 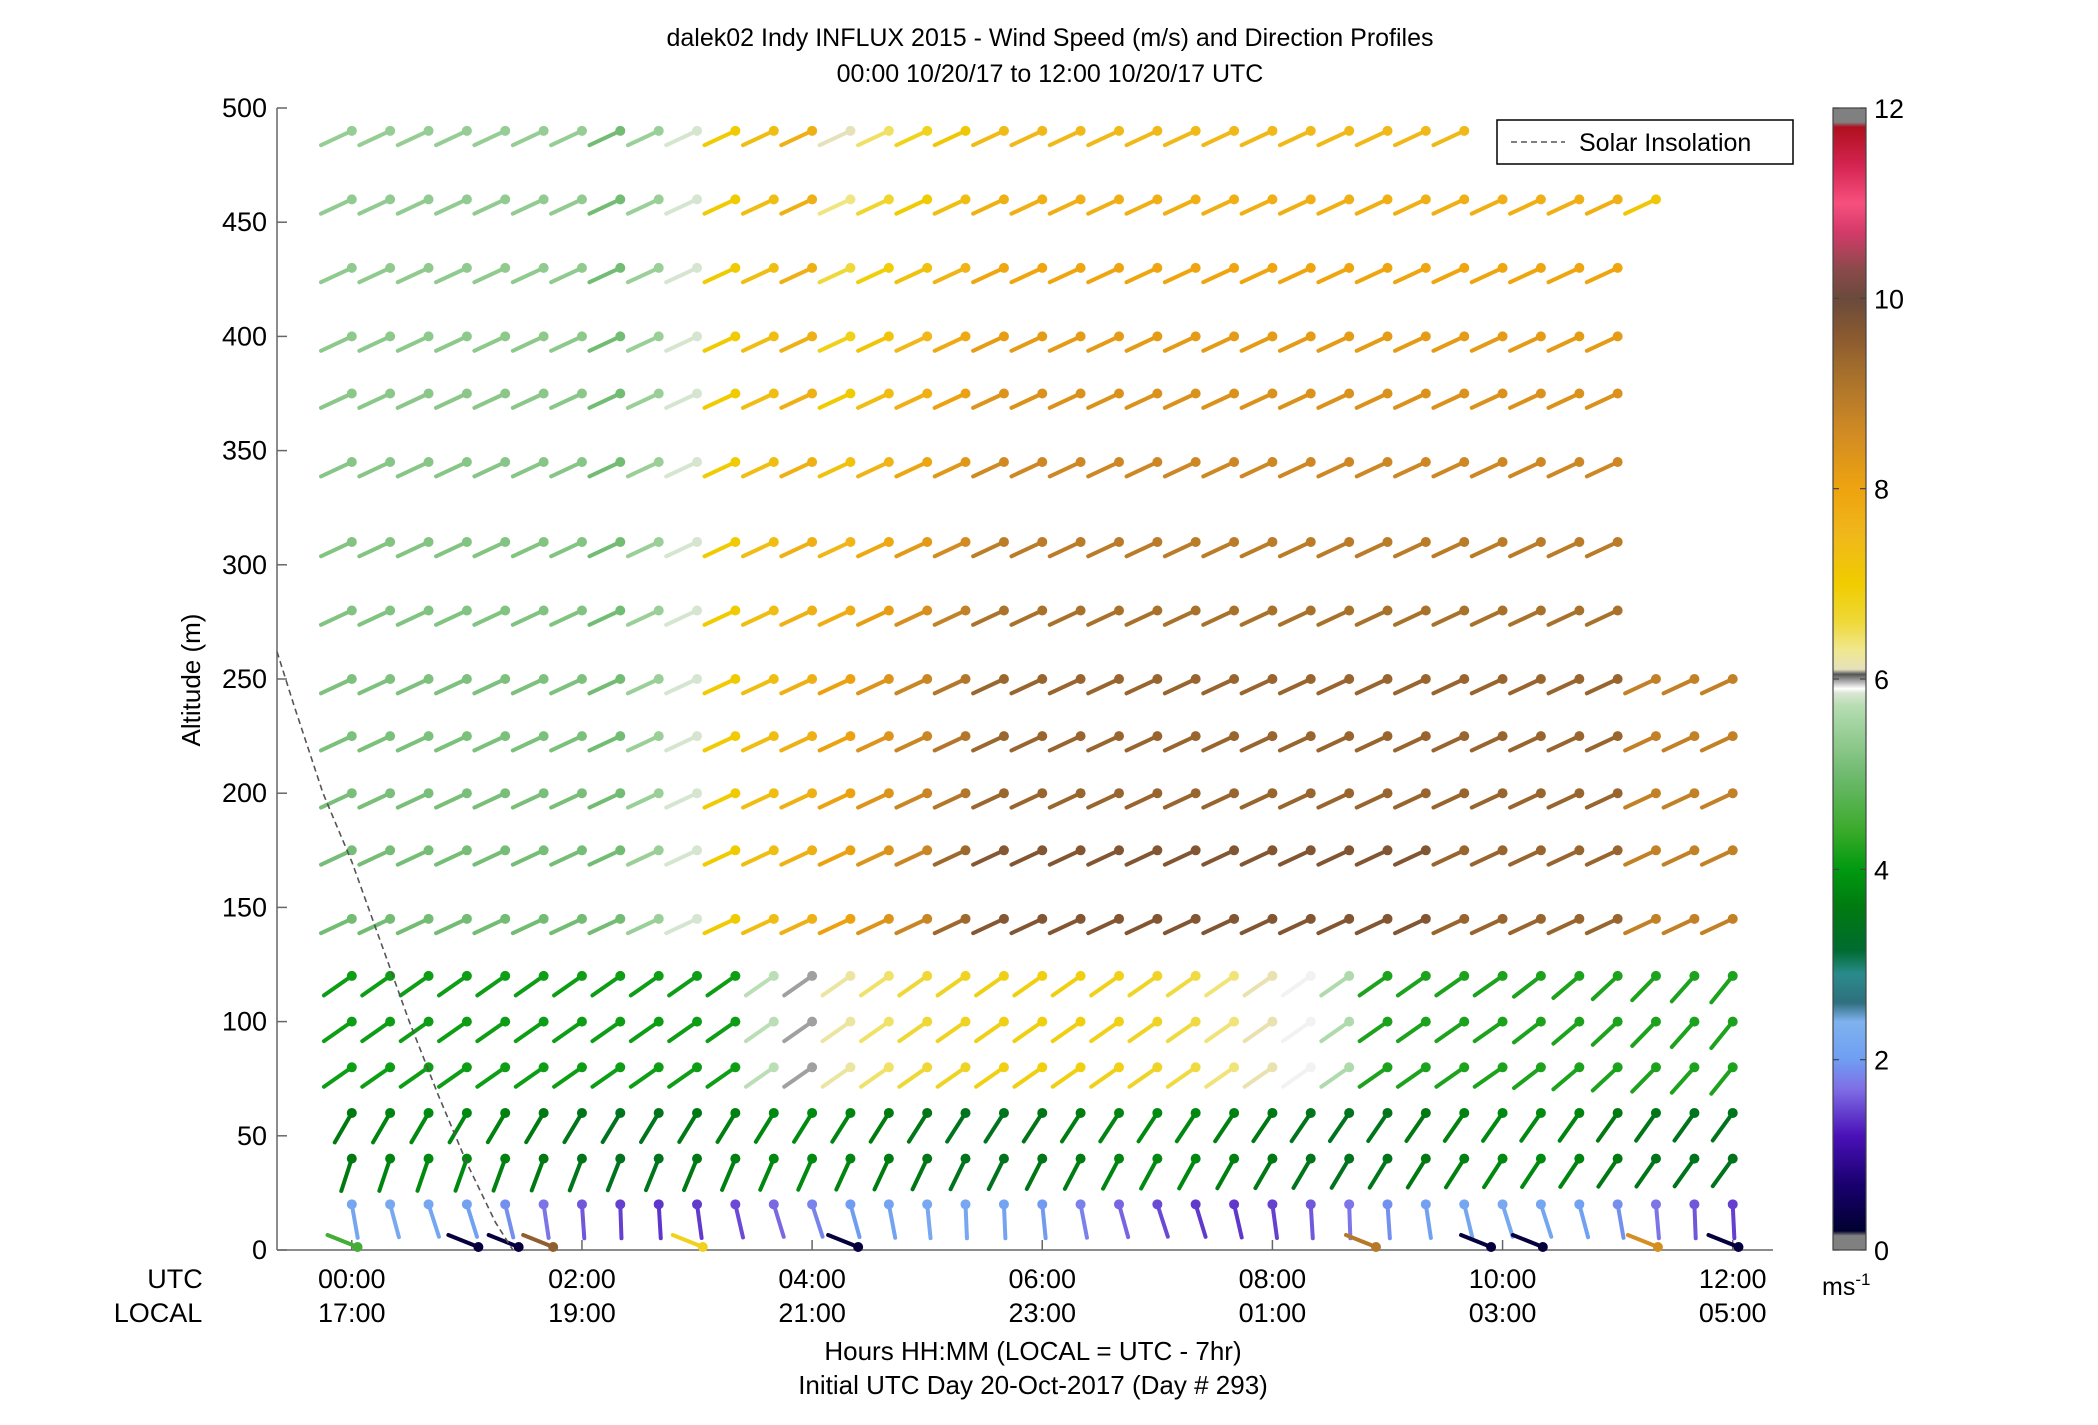 What do you see at coordinates (244, 679) in the screenshot?
I see `y-tick-label: 250` at bounding box center [244, 679].